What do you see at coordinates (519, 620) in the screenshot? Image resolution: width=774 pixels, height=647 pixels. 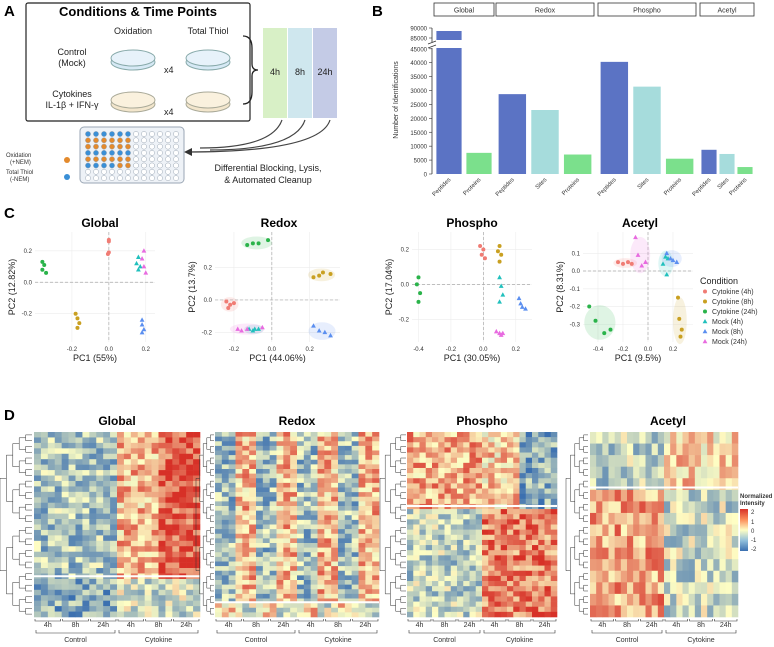 I see `heatmap-time-bracket` at bounding box center [519, 620].